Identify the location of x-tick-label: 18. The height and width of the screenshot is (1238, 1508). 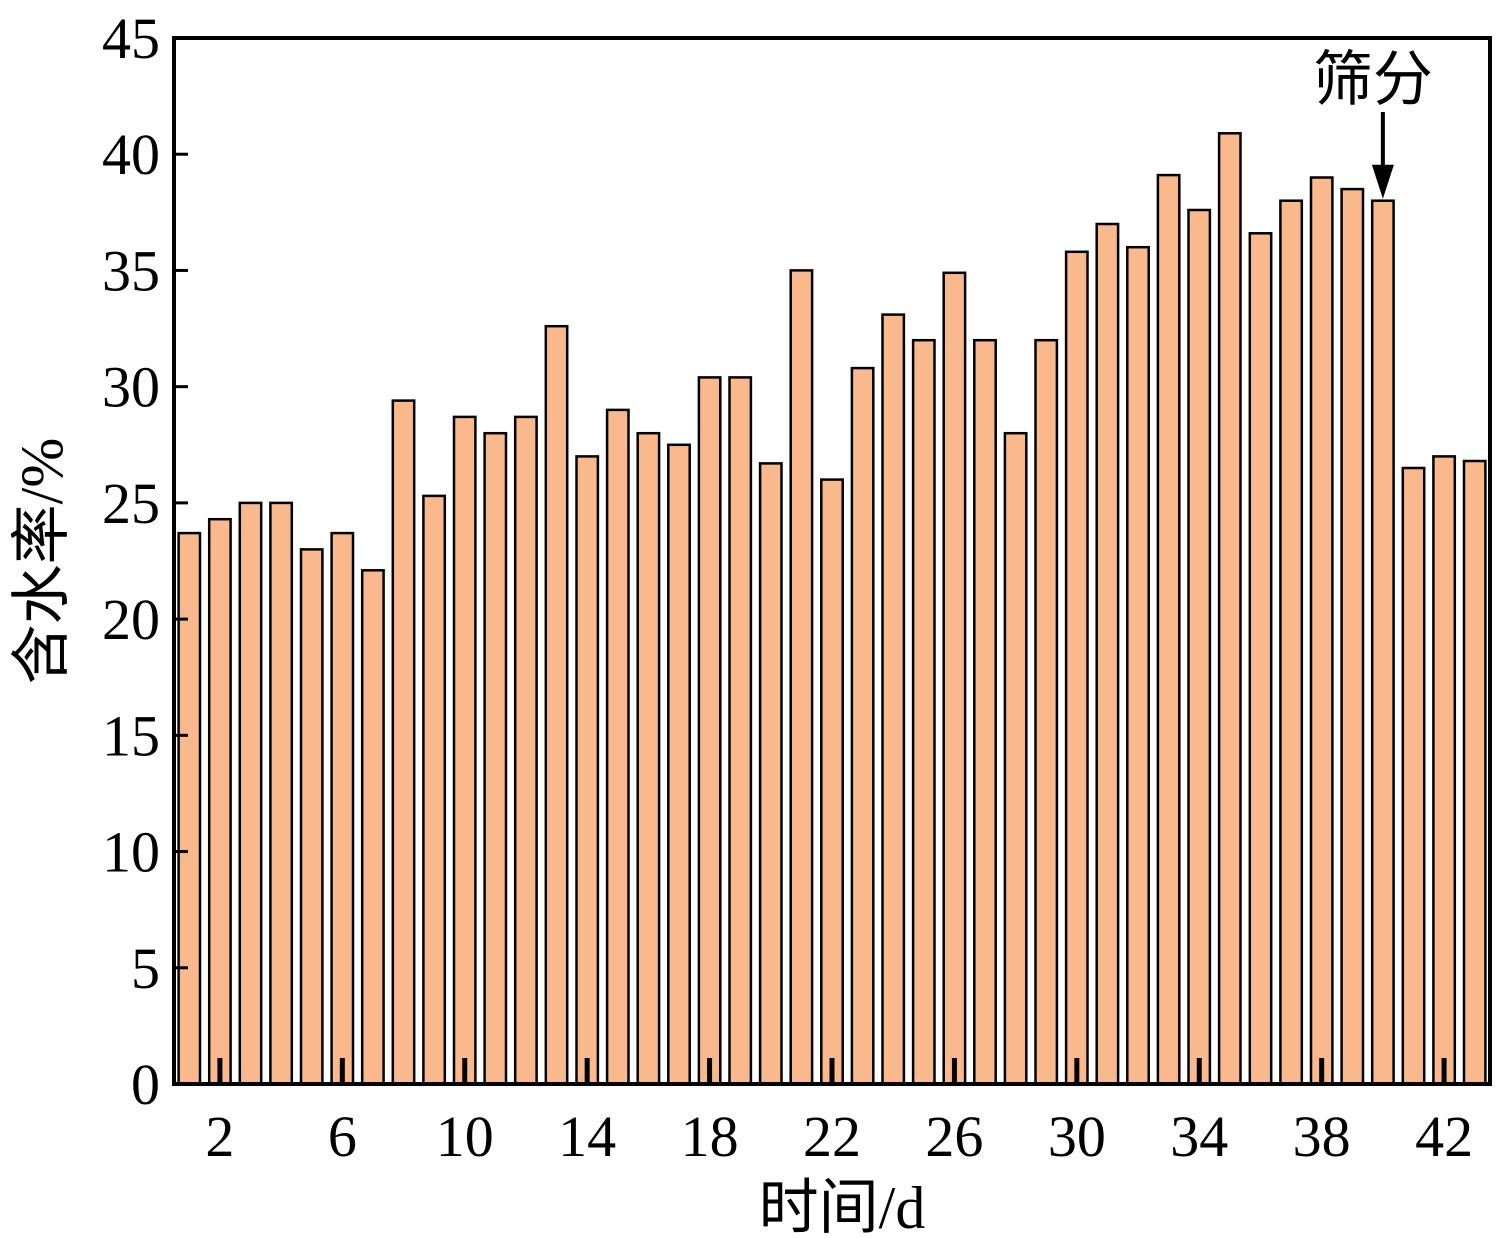
(710, 1136).